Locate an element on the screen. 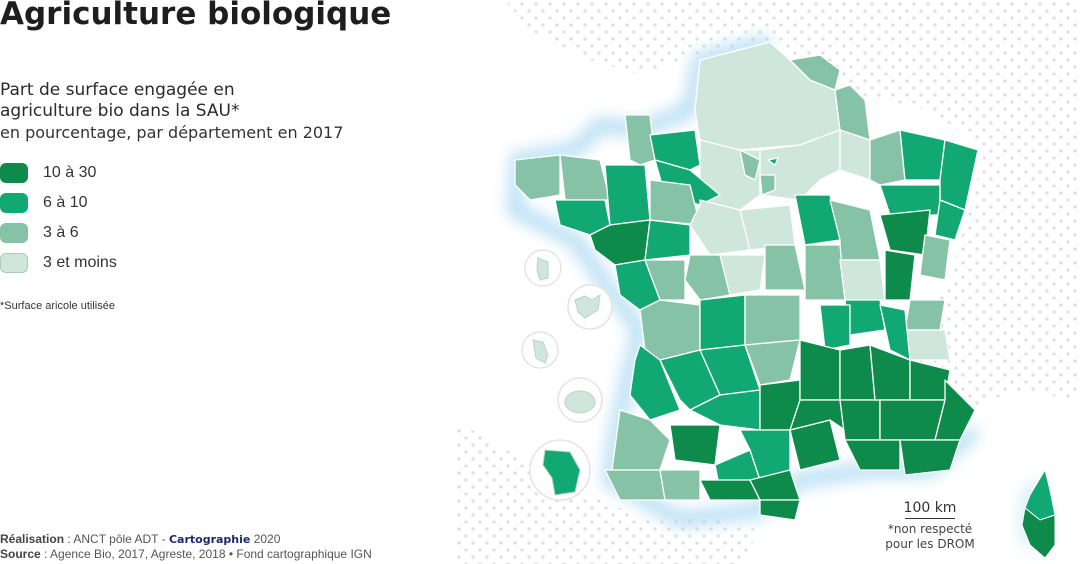 The width and height of the screenshot is (1080, 564). legend-item-3-less: 3 et moins is located at coordinates (58, 263).